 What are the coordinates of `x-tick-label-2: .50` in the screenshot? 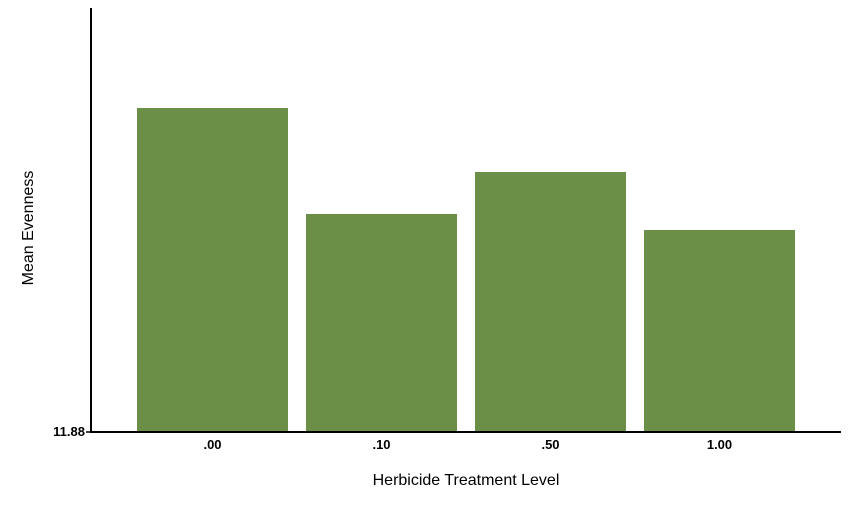 It's located at (550, 444).